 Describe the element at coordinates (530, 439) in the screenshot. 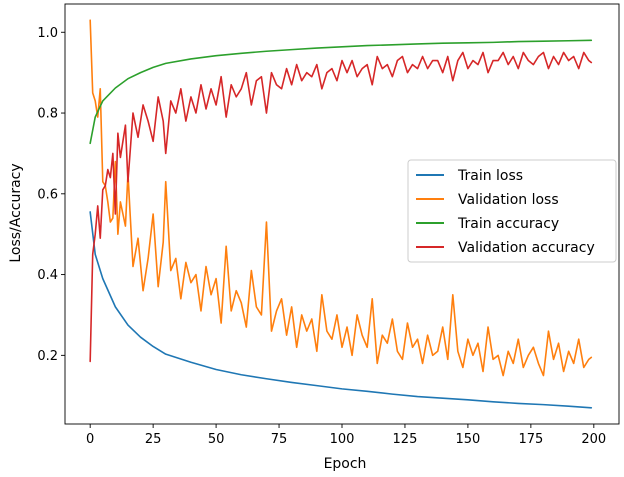

I see `x-tick-label: 175` at that location.